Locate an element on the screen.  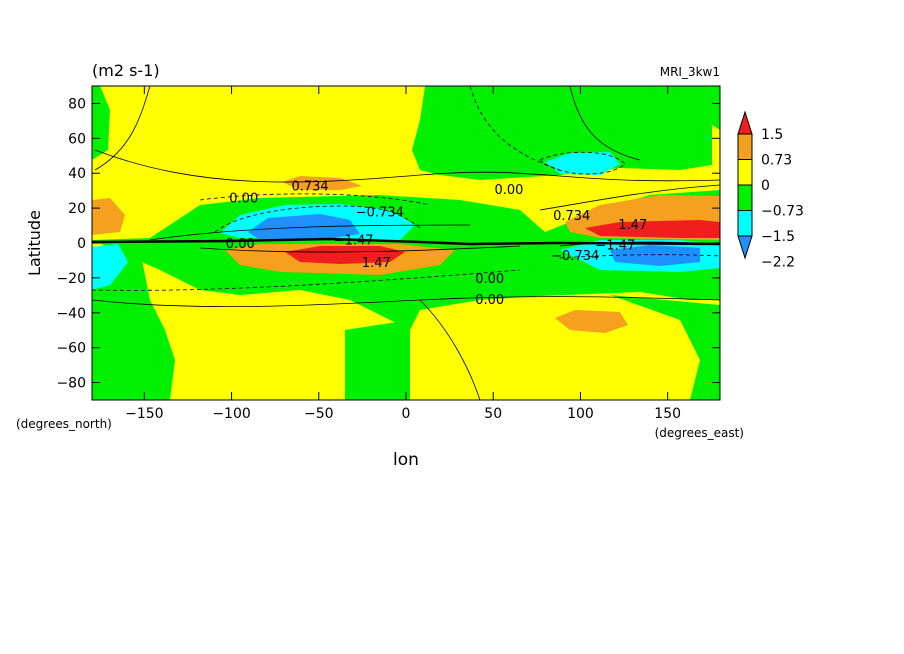
orange-region-south is located at coordinates (591, 321).